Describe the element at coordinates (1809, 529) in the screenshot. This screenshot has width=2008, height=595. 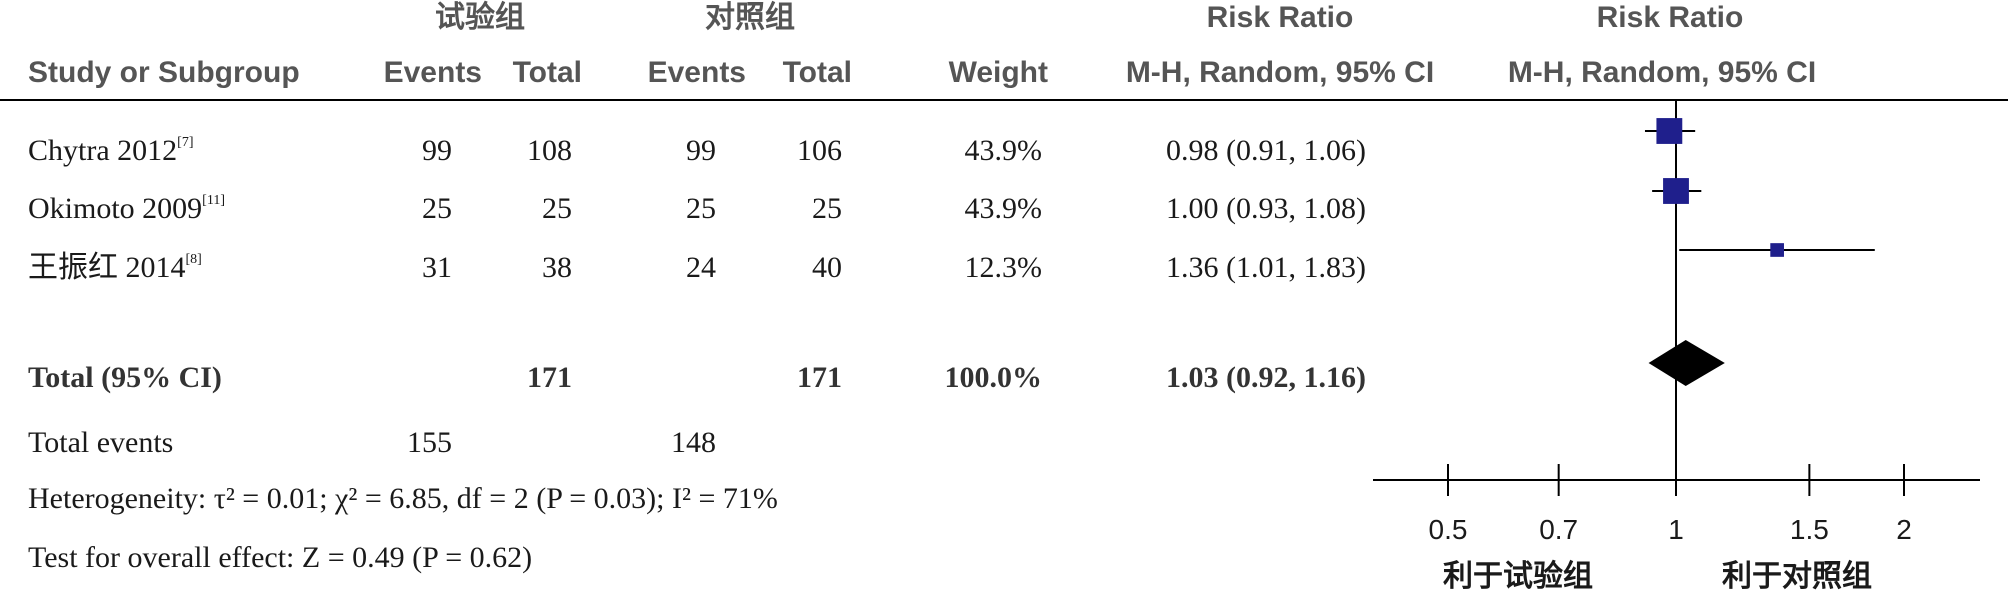
I see `x-tick-label: 1.5` at that location.